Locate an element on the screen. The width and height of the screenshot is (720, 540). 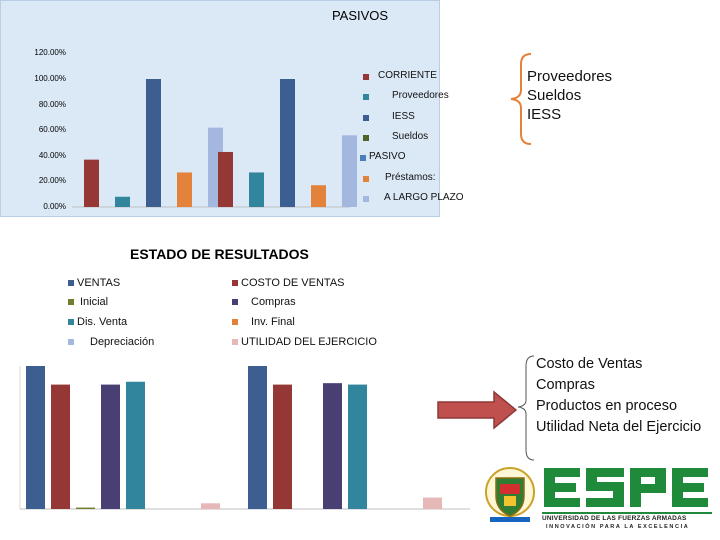
pasivos-y-tick: 20.00% is located at coordinates (52, 181).